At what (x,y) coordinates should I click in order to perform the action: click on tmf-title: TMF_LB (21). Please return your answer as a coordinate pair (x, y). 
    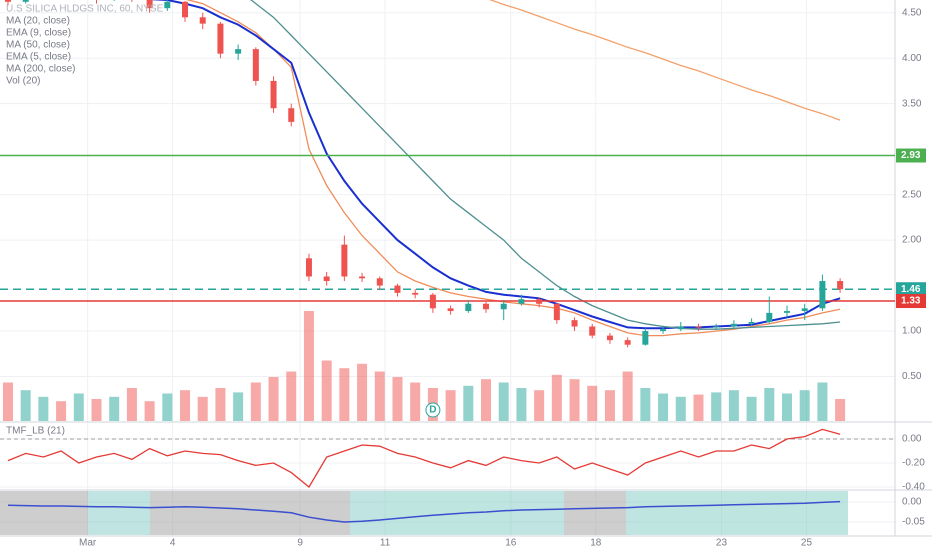
    Looking at the image, I should click on (35, 431).